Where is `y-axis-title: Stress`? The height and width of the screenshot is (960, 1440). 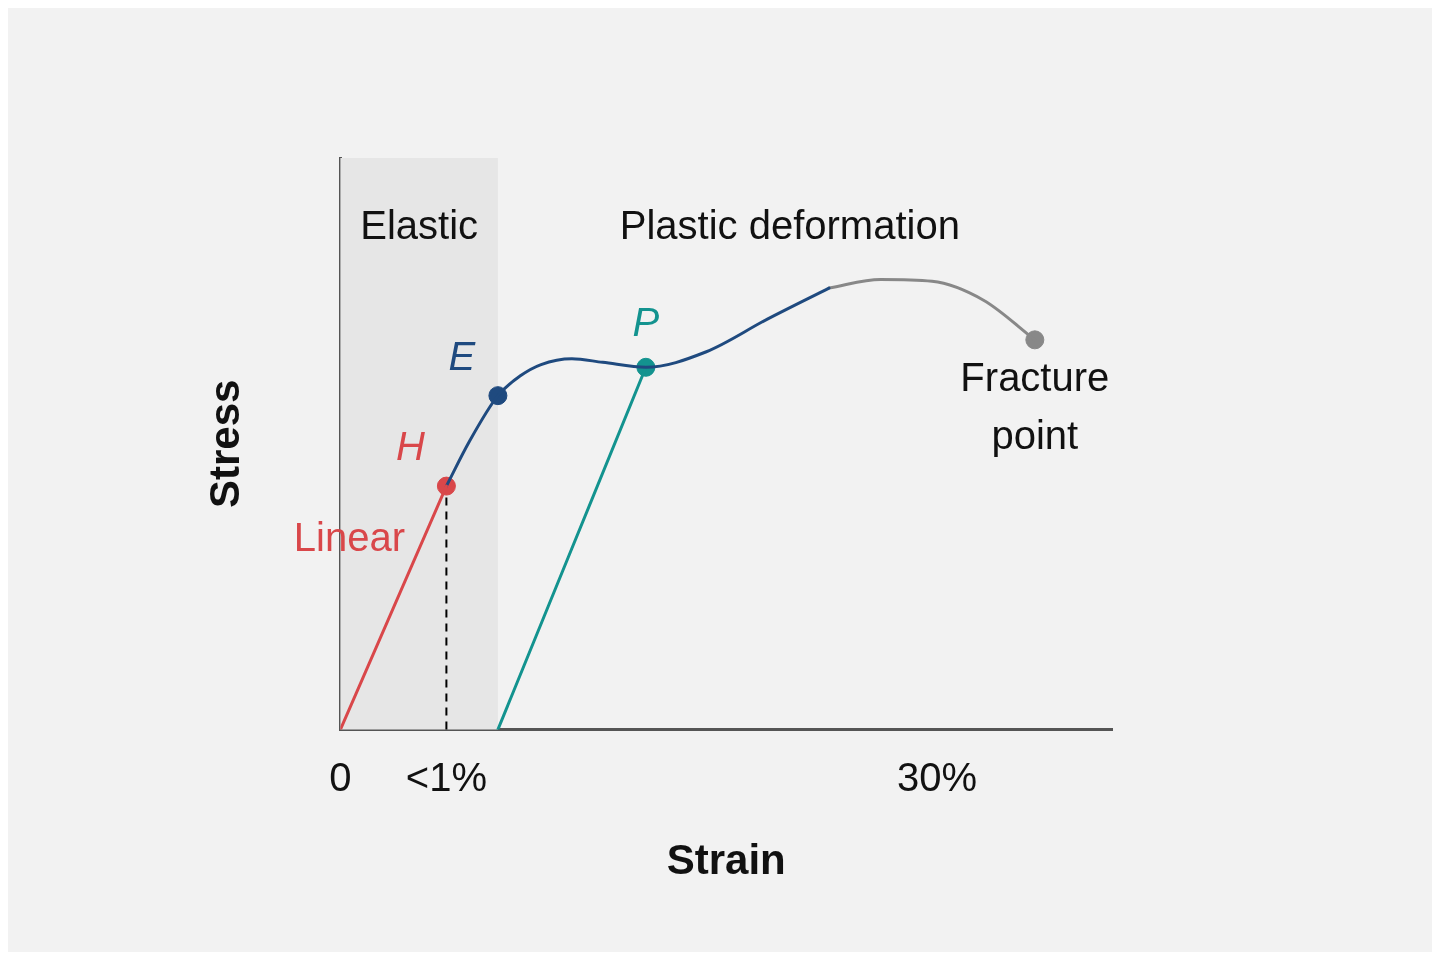 y-axis-title: Stress is located at coordinates (224, 444).